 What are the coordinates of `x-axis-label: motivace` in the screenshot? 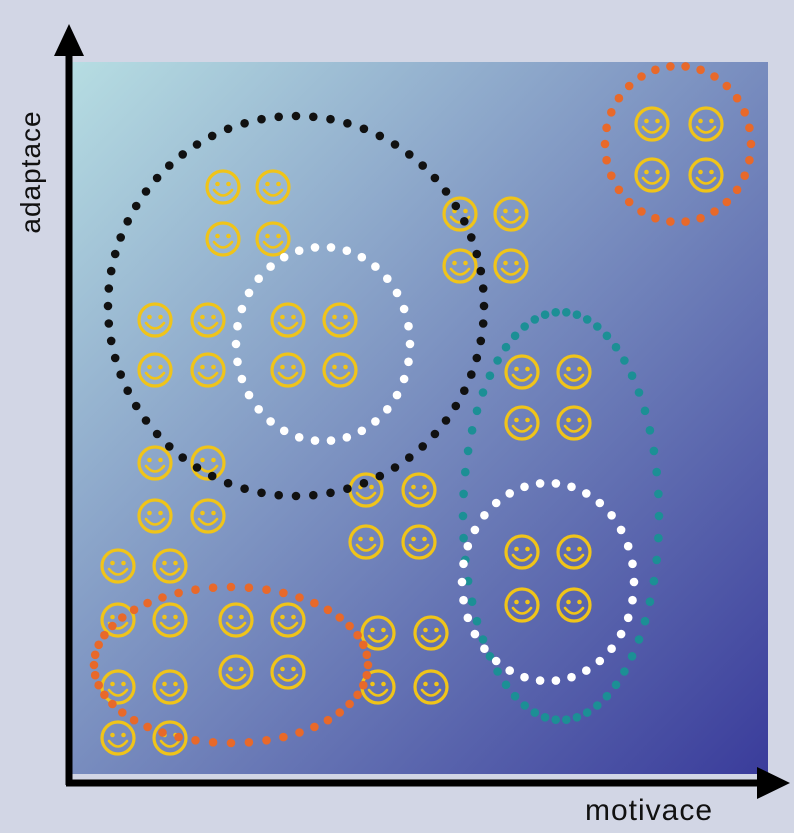 It's located at (649, 810).